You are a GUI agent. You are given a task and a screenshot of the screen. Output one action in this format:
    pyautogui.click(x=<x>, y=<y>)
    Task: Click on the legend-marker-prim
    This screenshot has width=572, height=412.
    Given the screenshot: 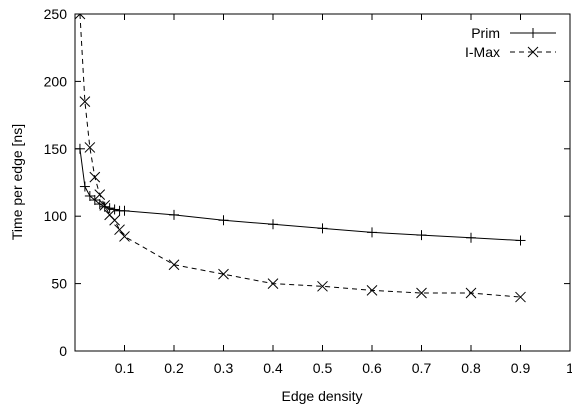 What is the action you would take?
    pyautogui.click(x=533, y=33)
    